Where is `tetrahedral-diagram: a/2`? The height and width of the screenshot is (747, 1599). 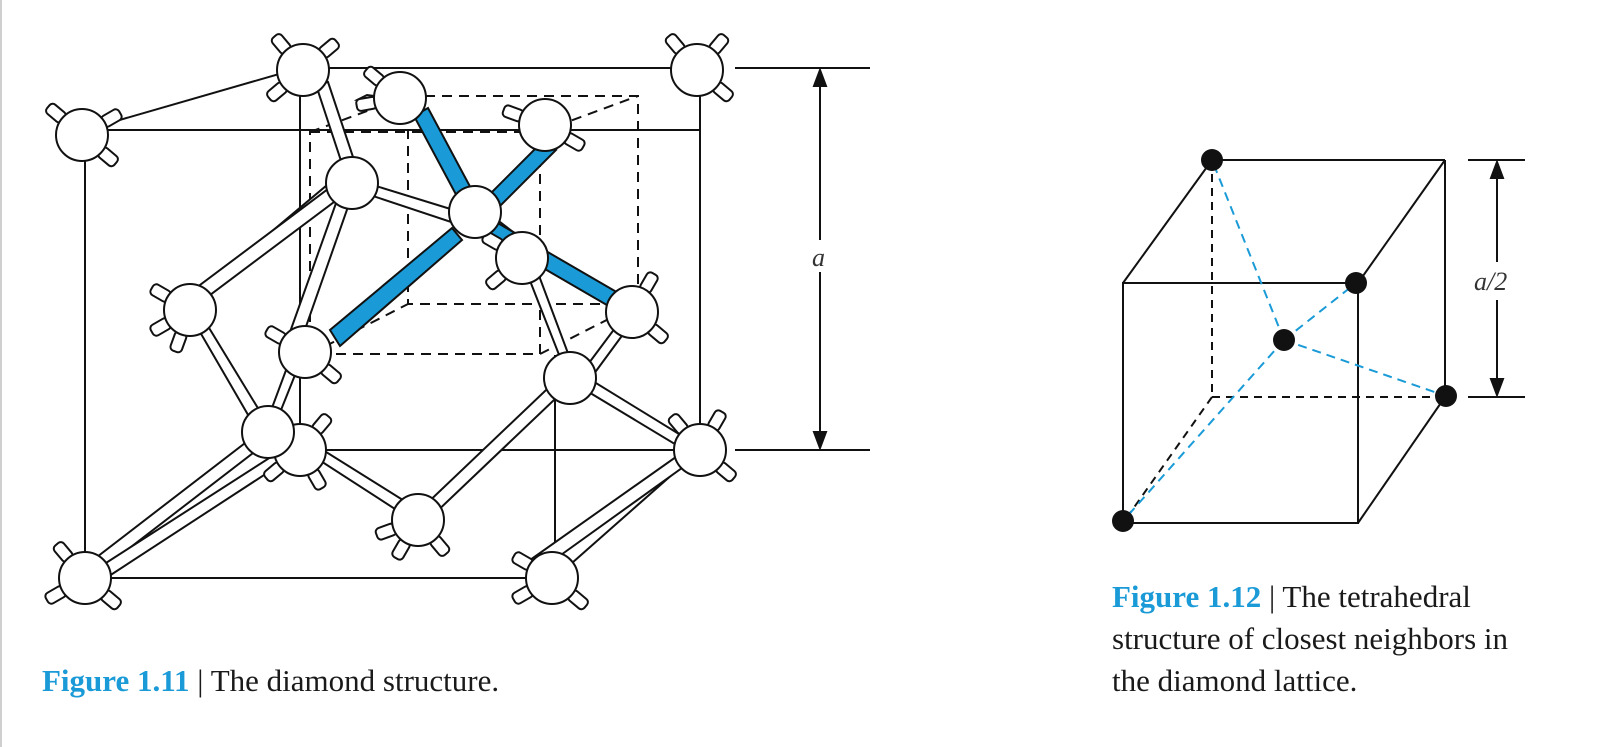 tetrahedral-diagram: a/2 is located at coordinates (1318, 340).